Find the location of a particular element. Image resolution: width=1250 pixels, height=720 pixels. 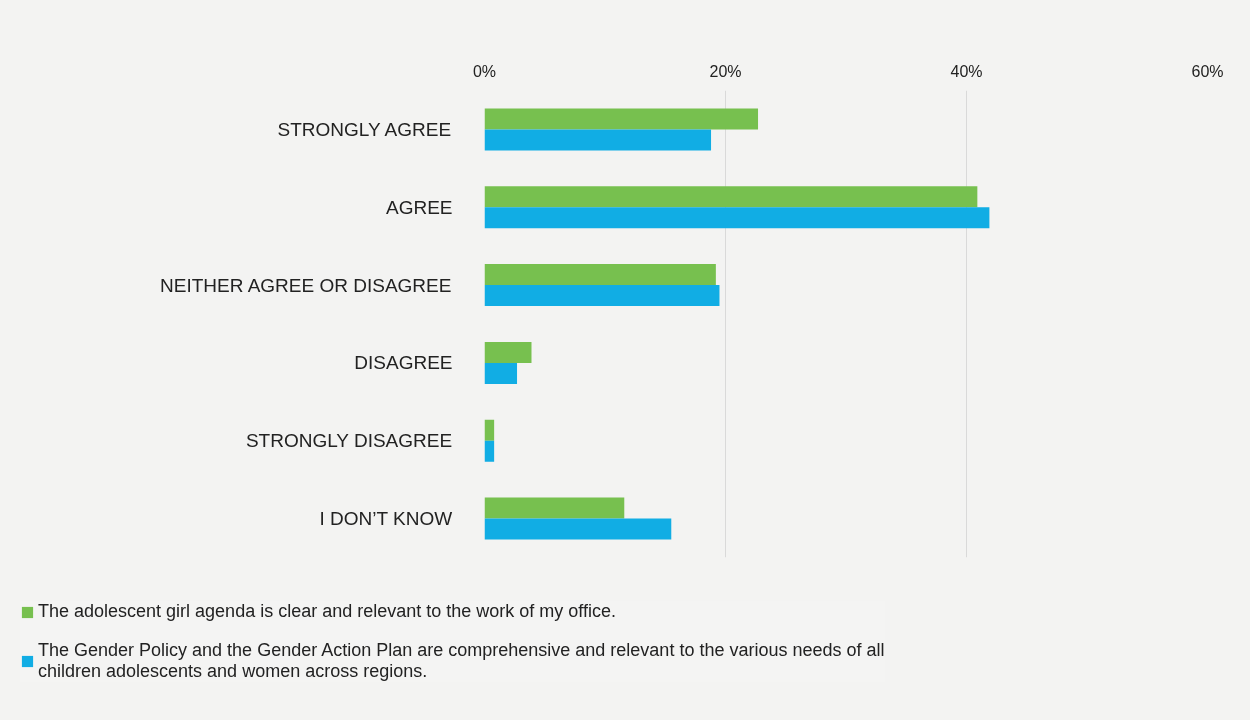

y-tick-label: I DON’T KNOW is located at coordinates (386, 519).